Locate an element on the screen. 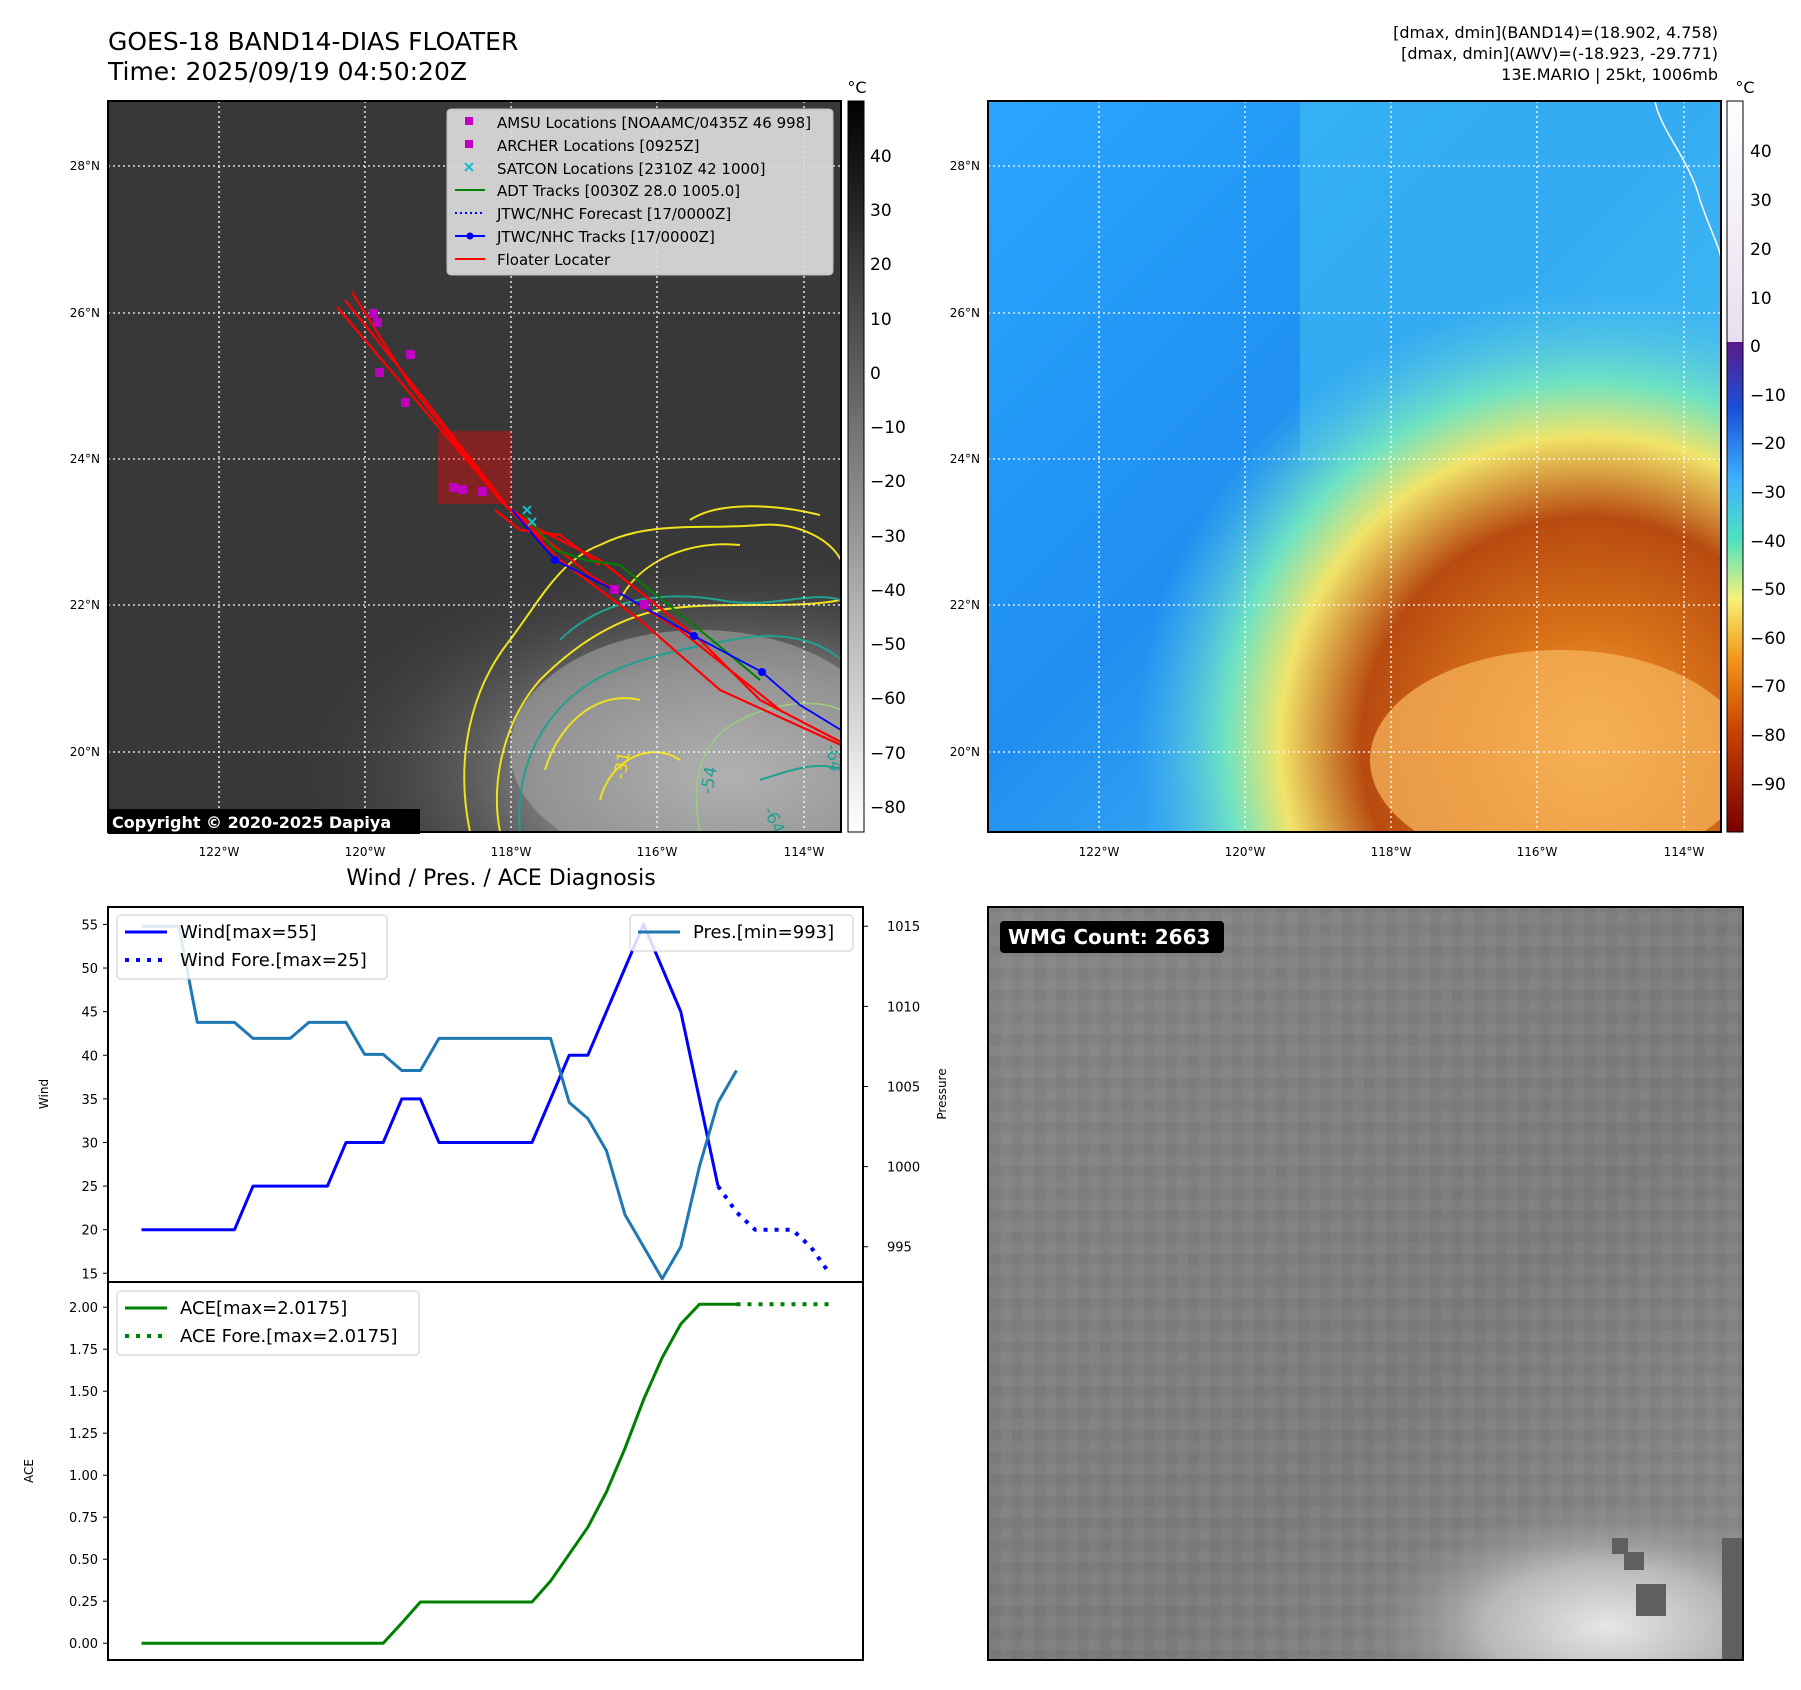 This screenshot has height=1690, width=1801. pressure-tick-label: 1010 is located at coordinates (903, 1007).